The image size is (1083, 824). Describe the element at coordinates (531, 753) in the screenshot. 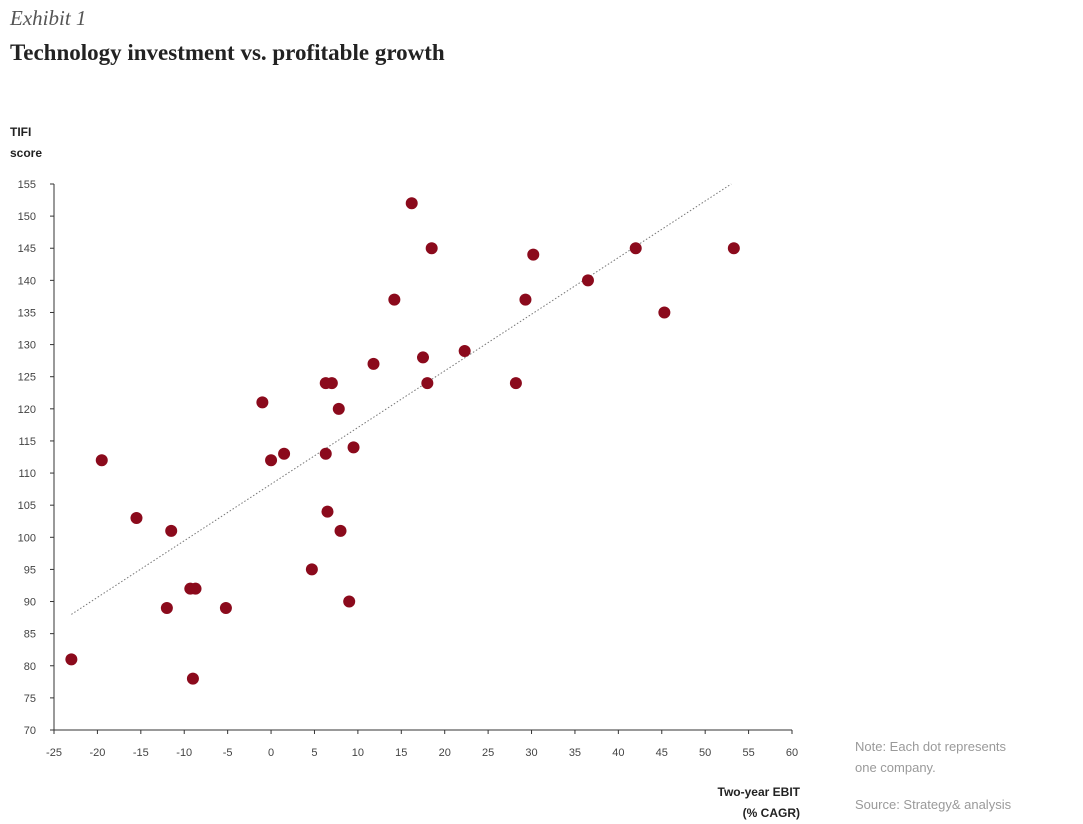

I see `x-tick-label: 30` at that location.